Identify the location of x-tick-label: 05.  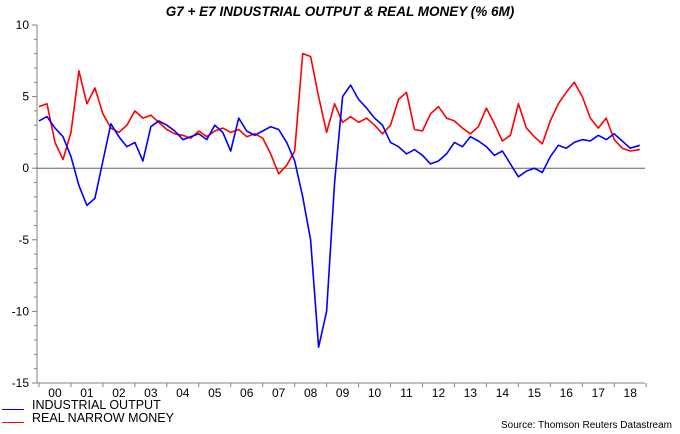
(215, 393).